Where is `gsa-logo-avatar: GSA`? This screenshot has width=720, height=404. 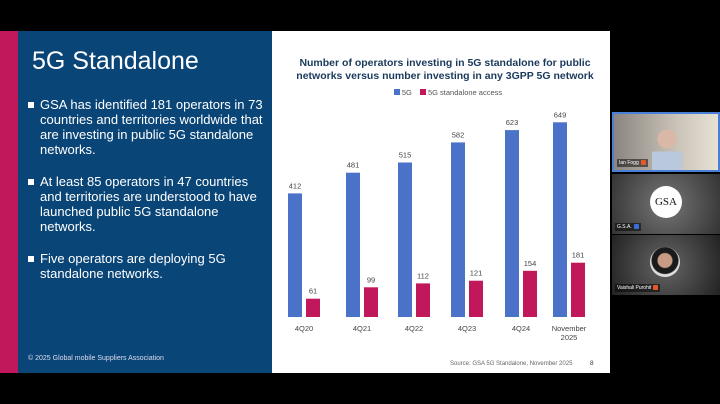
gsa-logo-avatar: GSA is located at coordinates (666, 202).